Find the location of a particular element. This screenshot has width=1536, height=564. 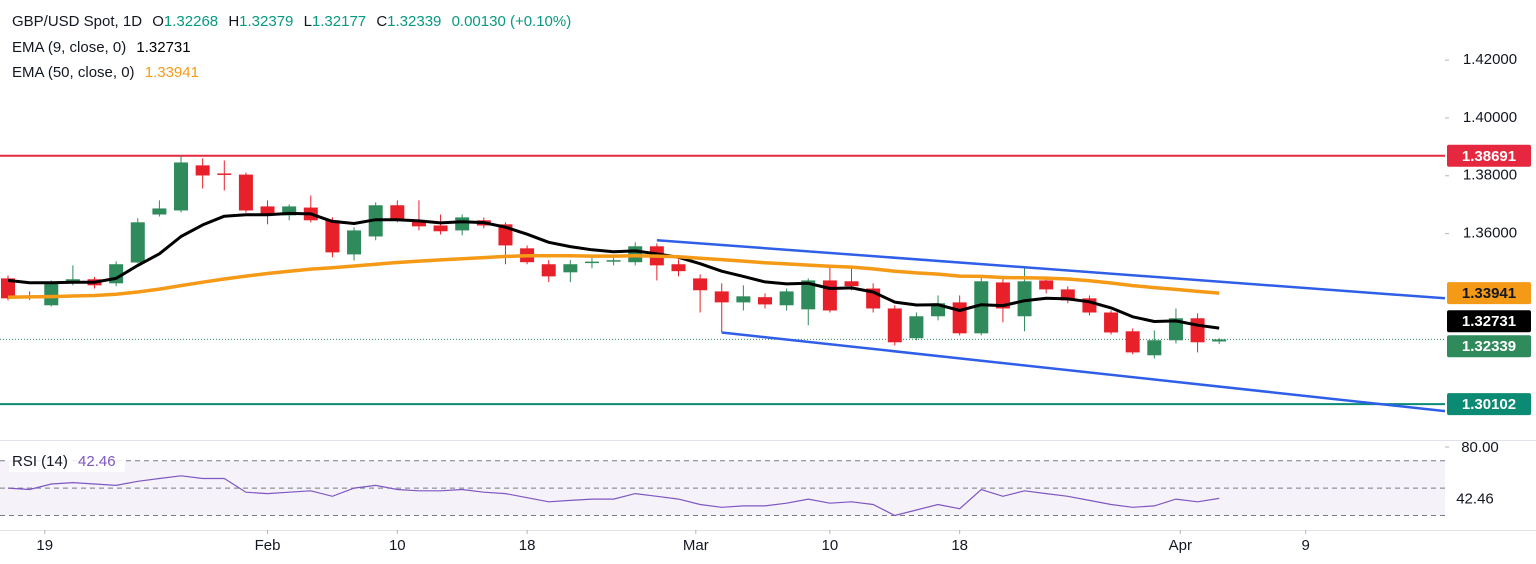

x-tick-label: Feb is located at coordinates (268, 545).